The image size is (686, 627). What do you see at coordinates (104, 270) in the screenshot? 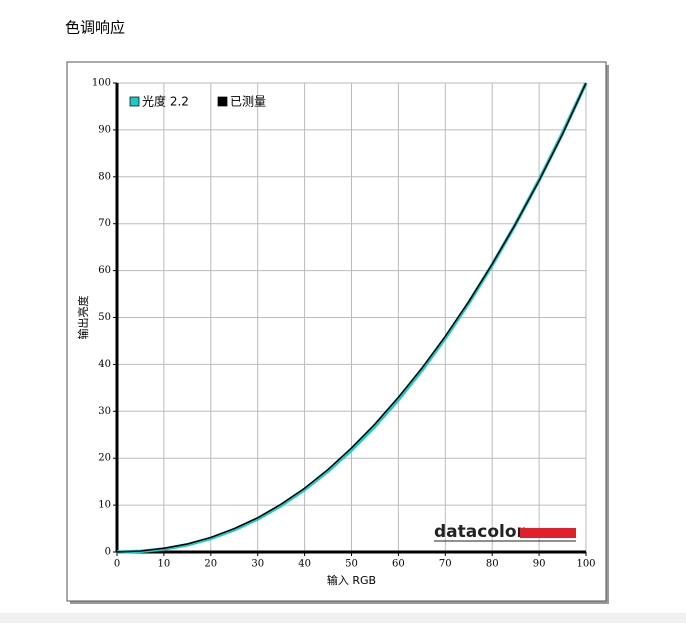
I see `y-tick-label: 60` at bounding box center [104, 270].